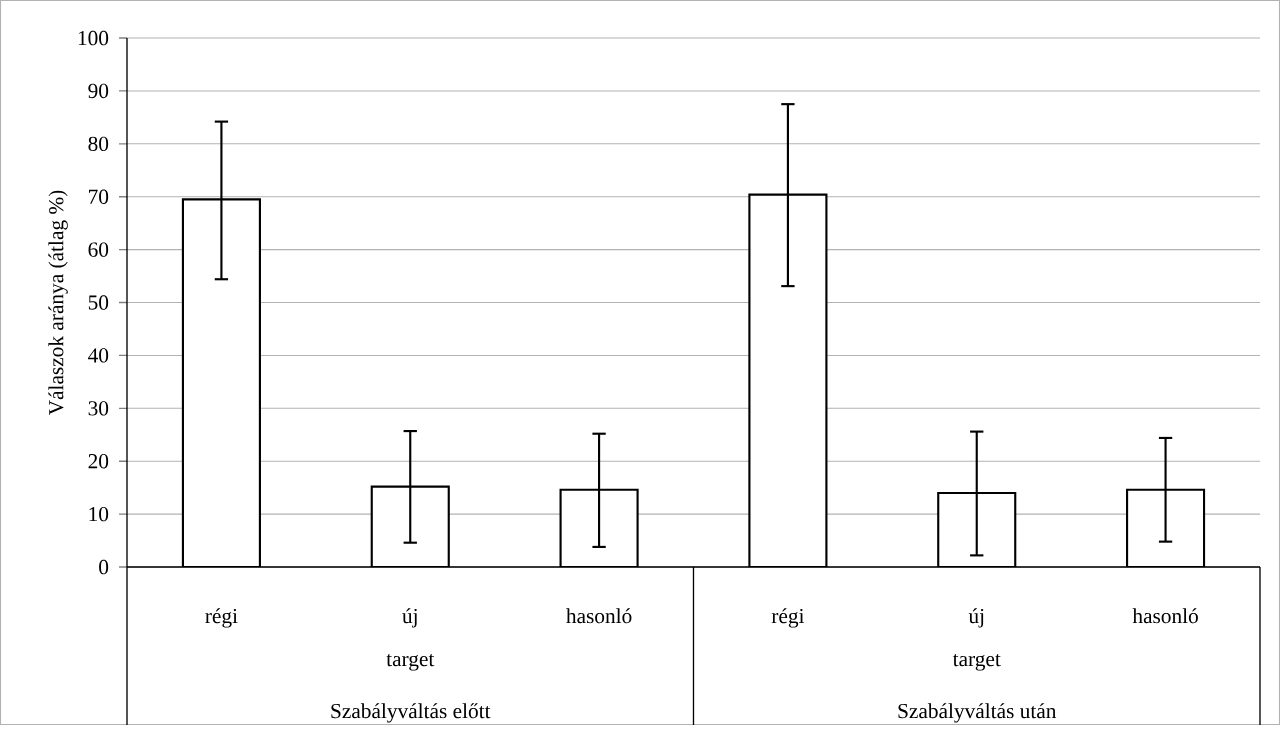 This screenshot has width=1280, height=730. I want to click on y-tick-label: 20, so click(98, 461).